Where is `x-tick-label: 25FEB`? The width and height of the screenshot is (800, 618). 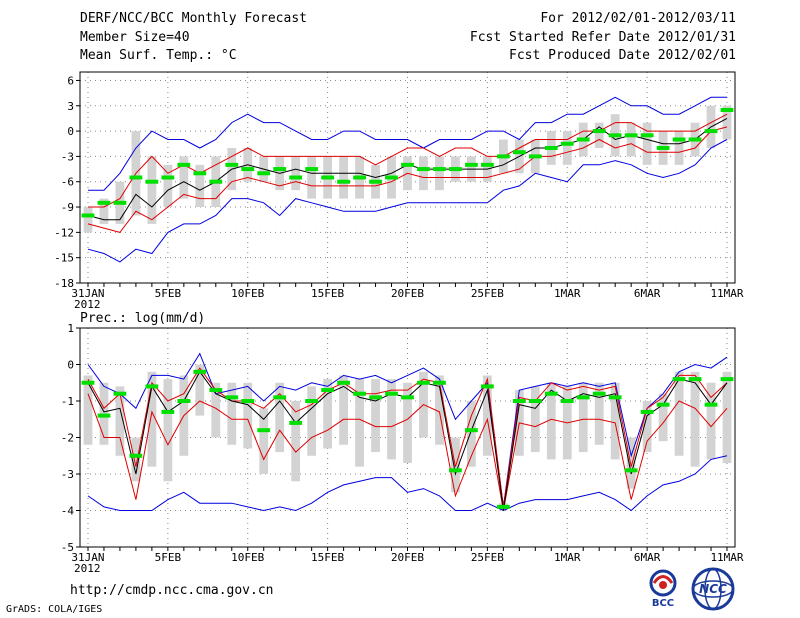
x-tick-label: 25FEB is located at coordinates (487, 557).